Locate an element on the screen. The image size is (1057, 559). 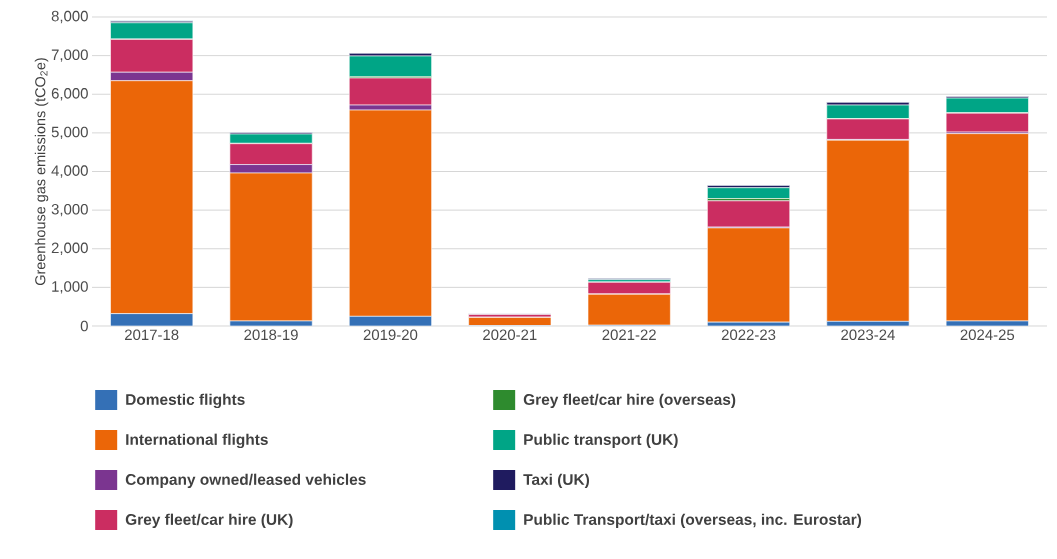
x-tick-label: 2023-24 is located at coordinates (868, 335).